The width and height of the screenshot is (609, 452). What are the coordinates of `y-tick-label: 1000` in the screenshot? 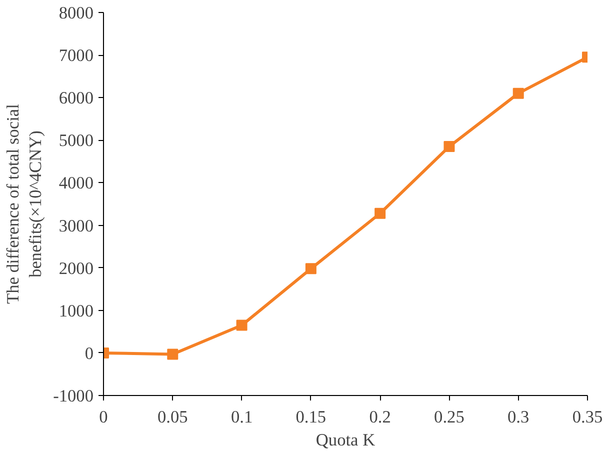 It's located at (76, 310).